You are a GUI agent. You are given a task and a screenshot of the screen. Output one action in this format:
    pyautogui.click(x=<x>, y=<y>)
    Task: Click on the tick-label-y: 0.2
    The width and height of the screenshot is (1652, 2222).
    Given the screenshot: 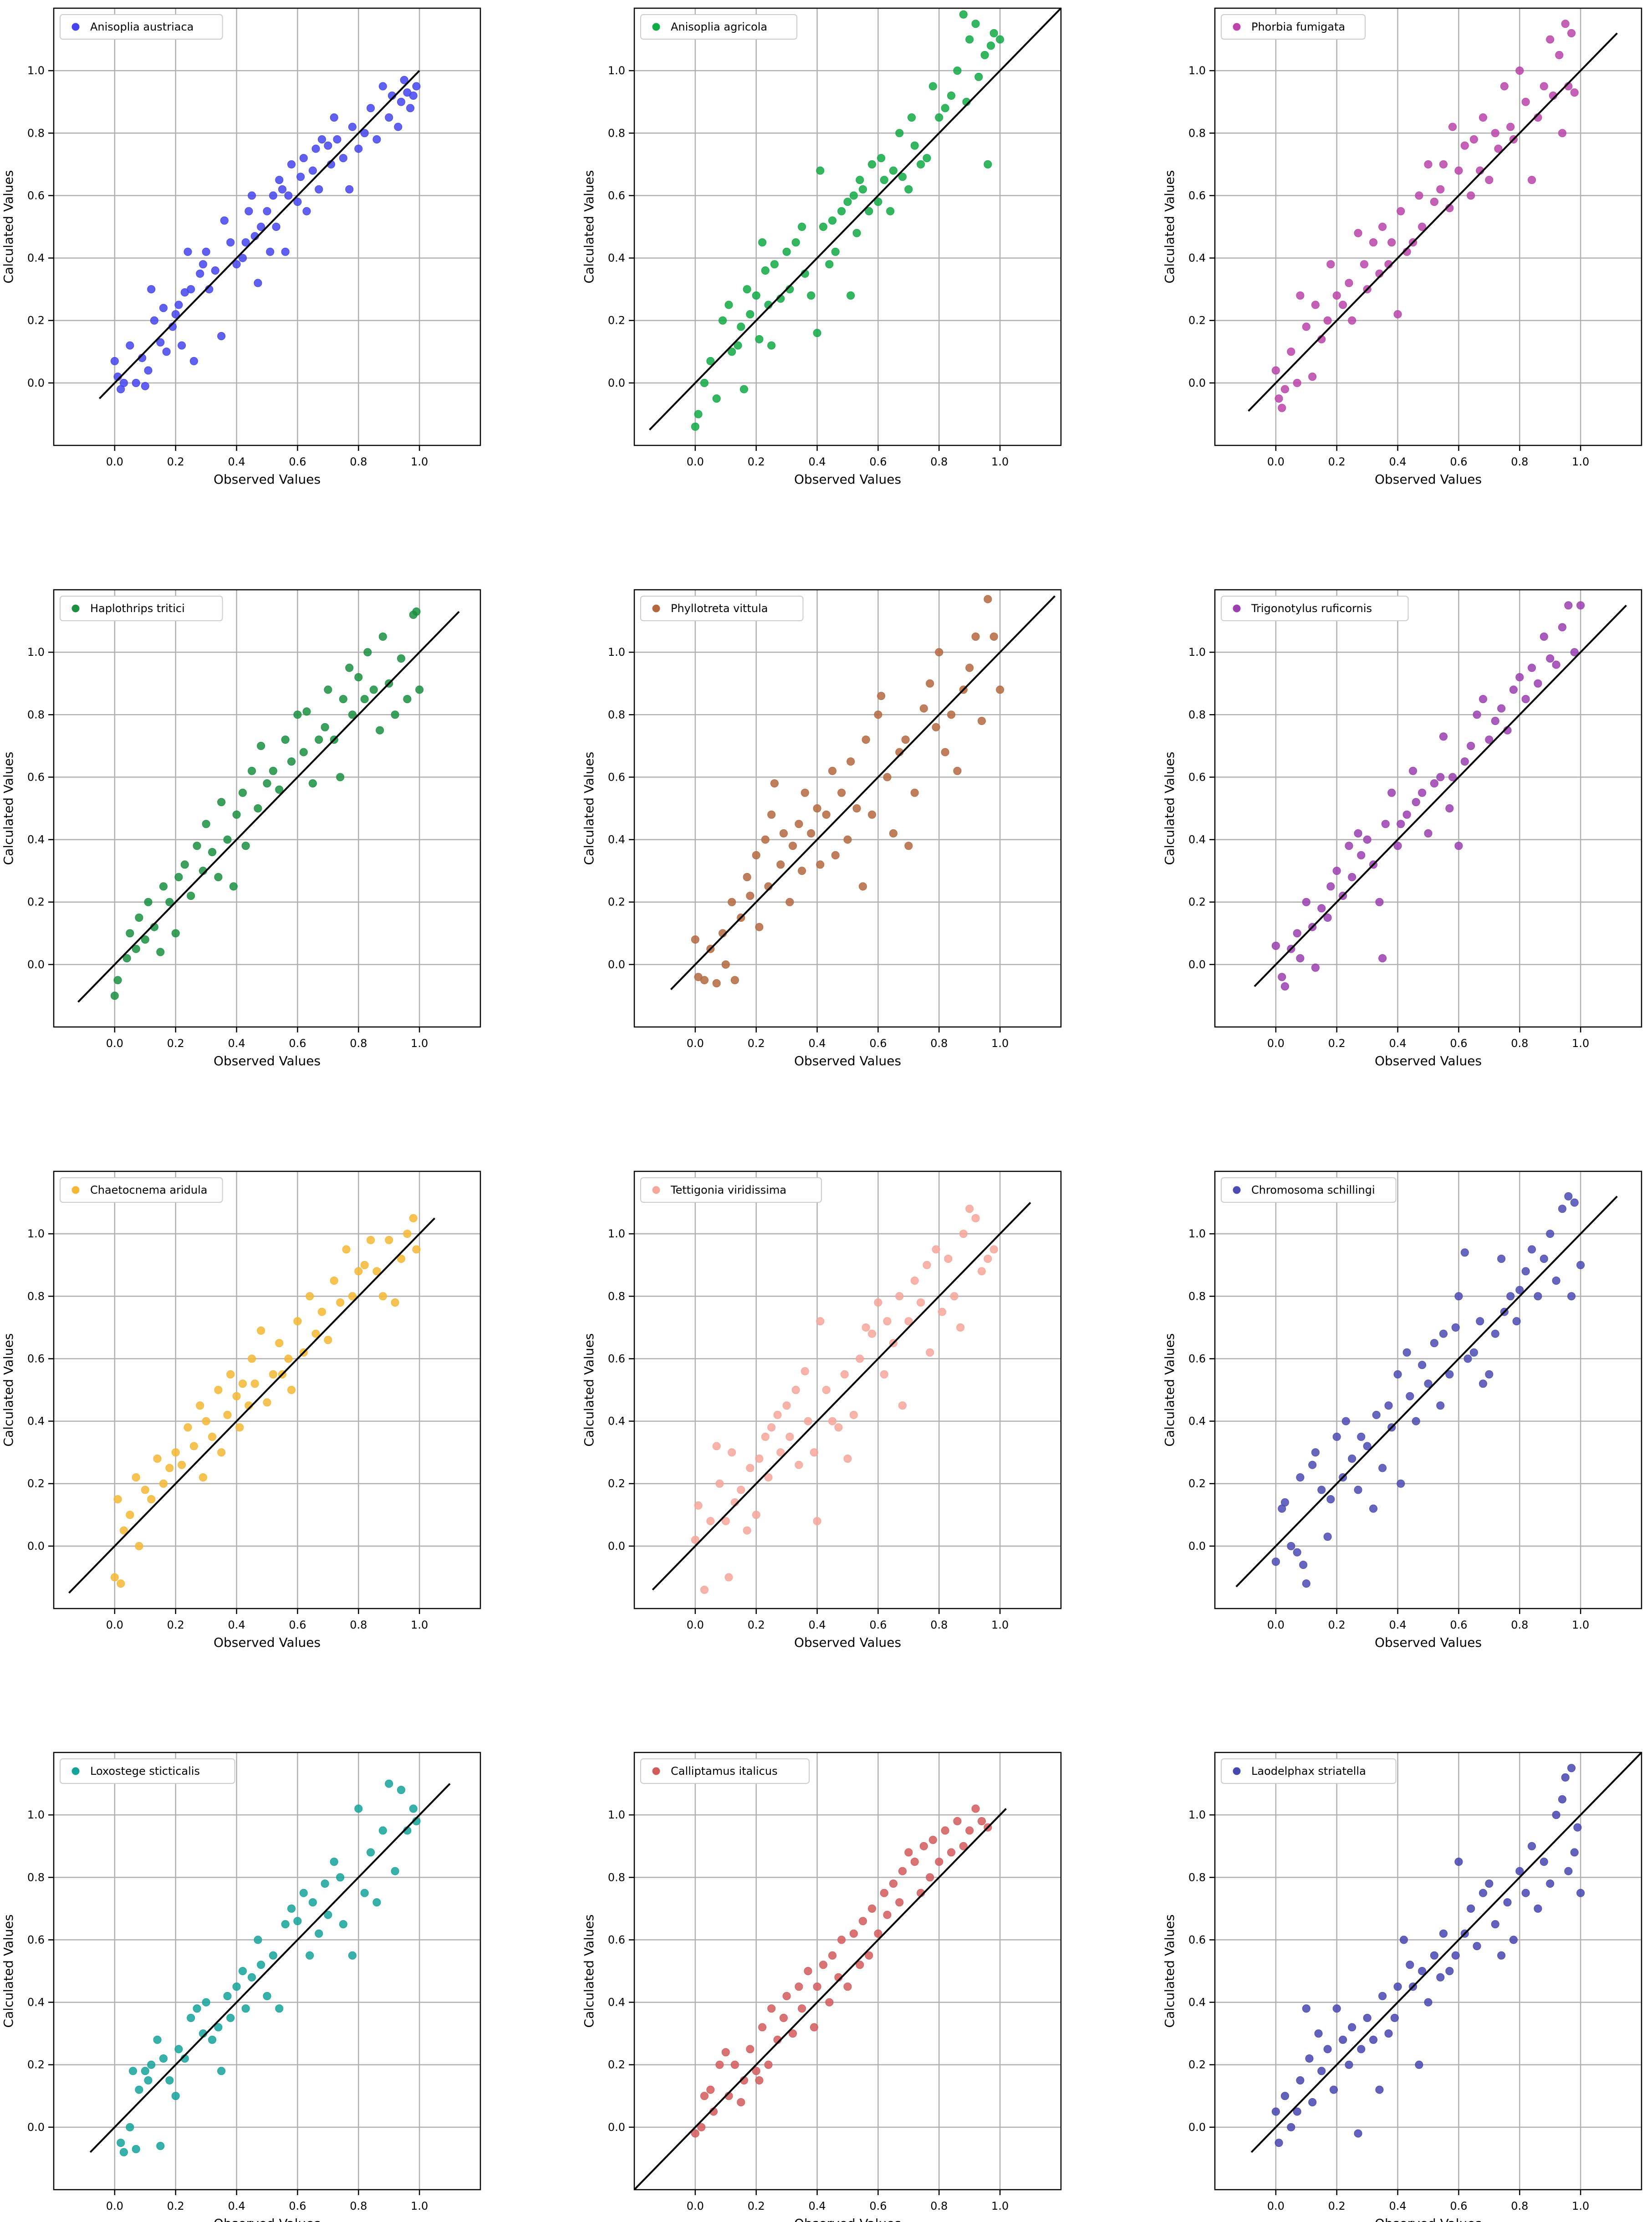 What is the action you would take?
    pyautogui.click(x=1197, y=320)
    